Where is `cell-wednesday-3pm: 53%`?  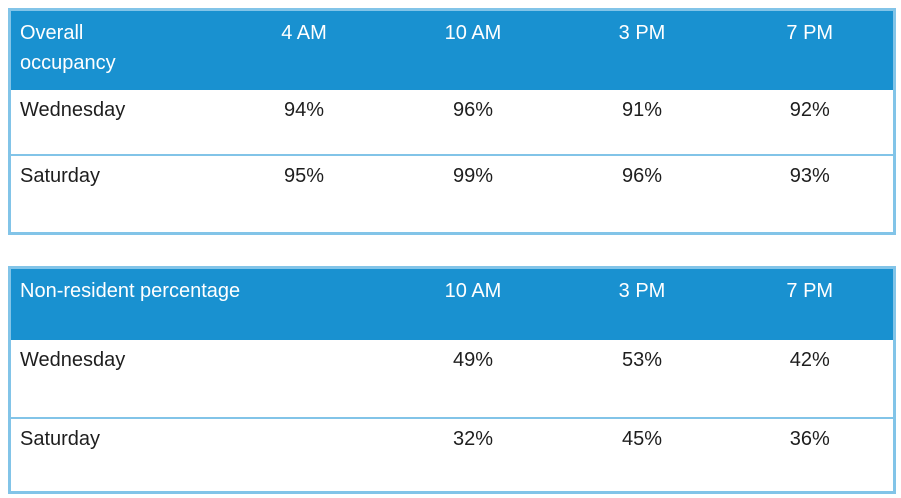
cell-wednesday-3pm: 53% is located at coordinates (642, 359).